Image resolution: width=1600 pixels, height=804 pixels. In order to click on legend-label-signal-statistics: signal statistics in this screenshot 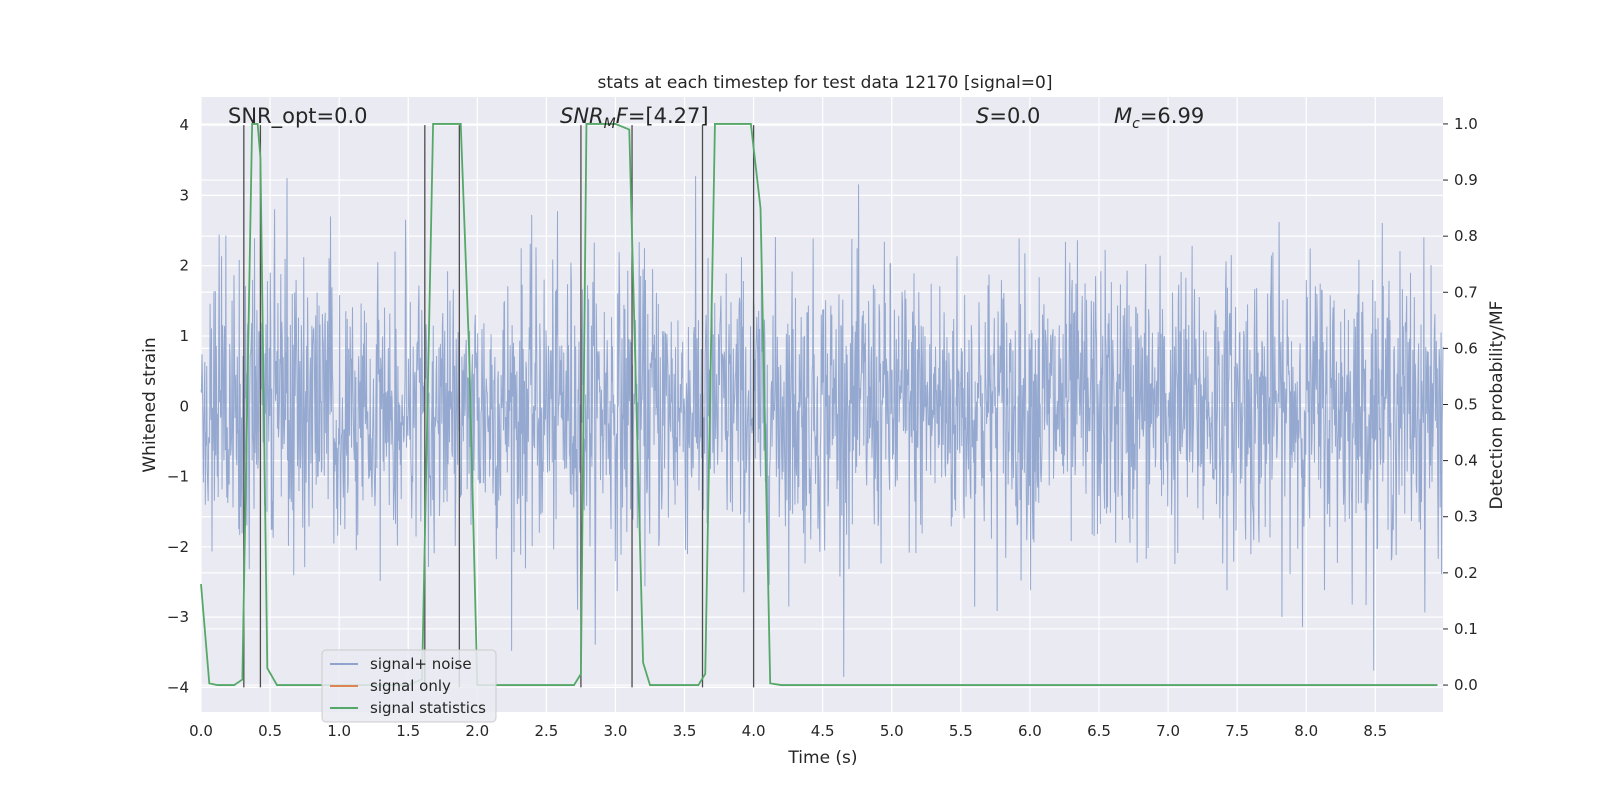, I will do `click(428, 708)`.